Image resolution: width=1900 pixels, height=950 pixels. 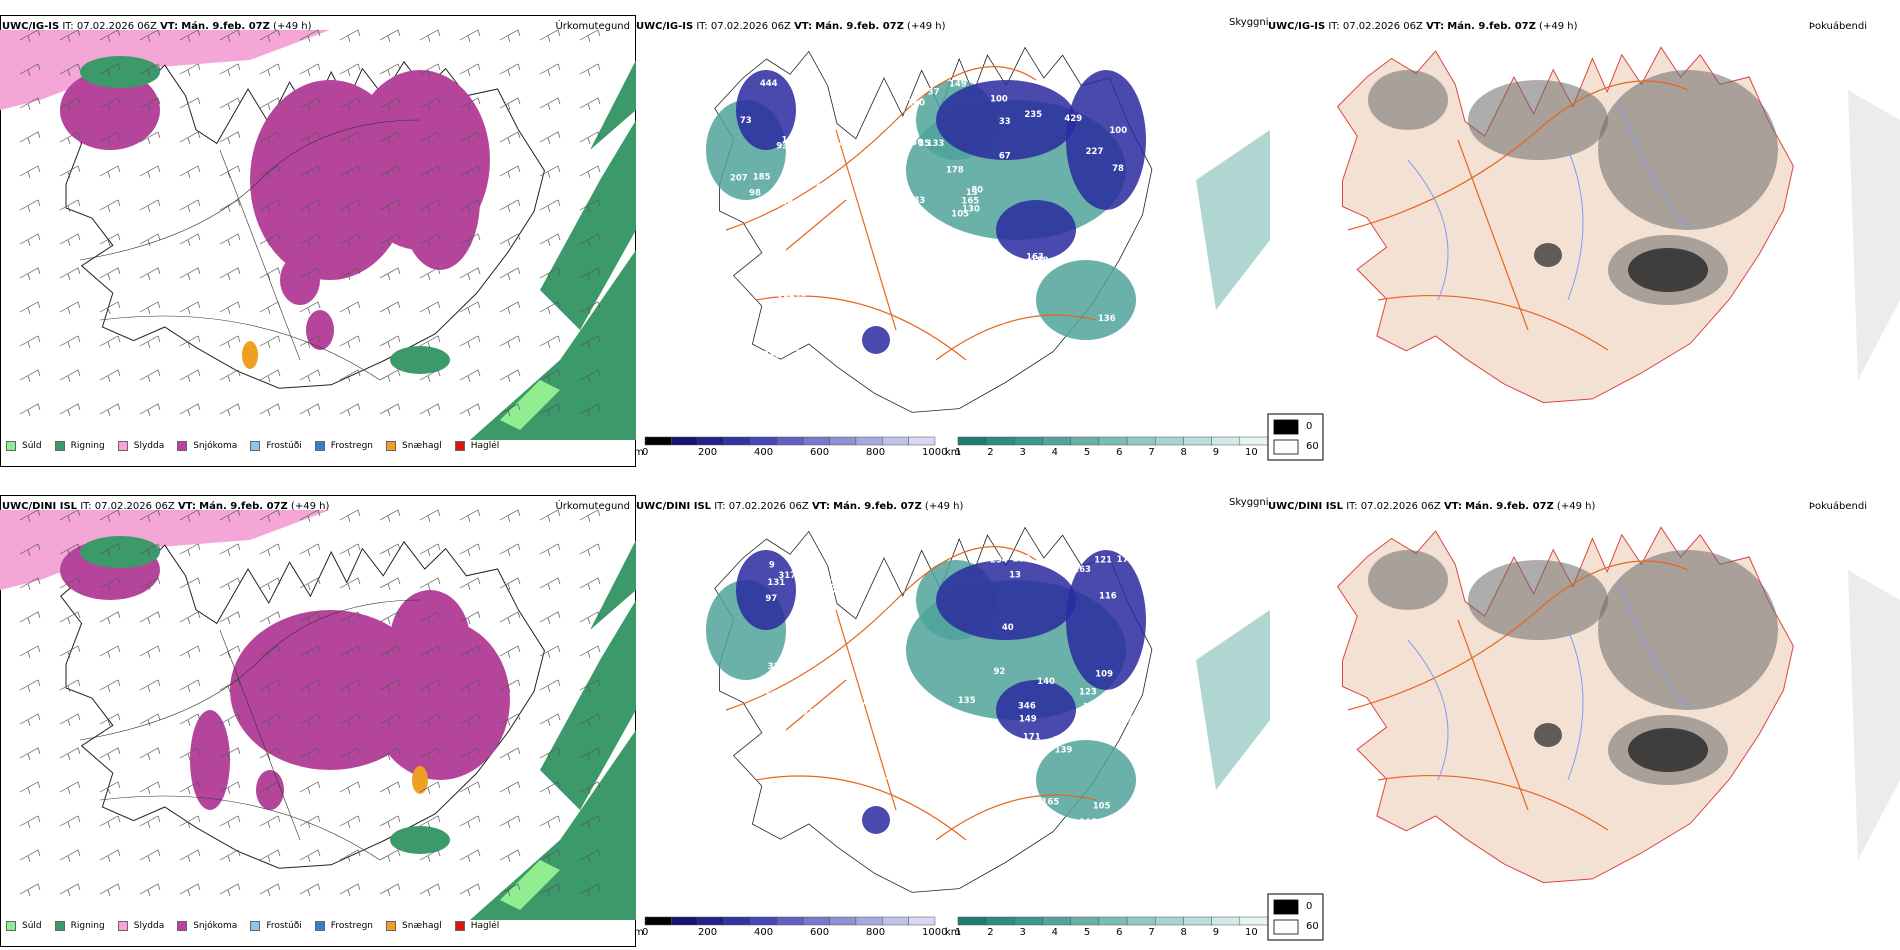 What do you see at coordinates (895, 639) in the screenshot?
I see `cloud-height-label: 55` at bounding box center [895, 639].